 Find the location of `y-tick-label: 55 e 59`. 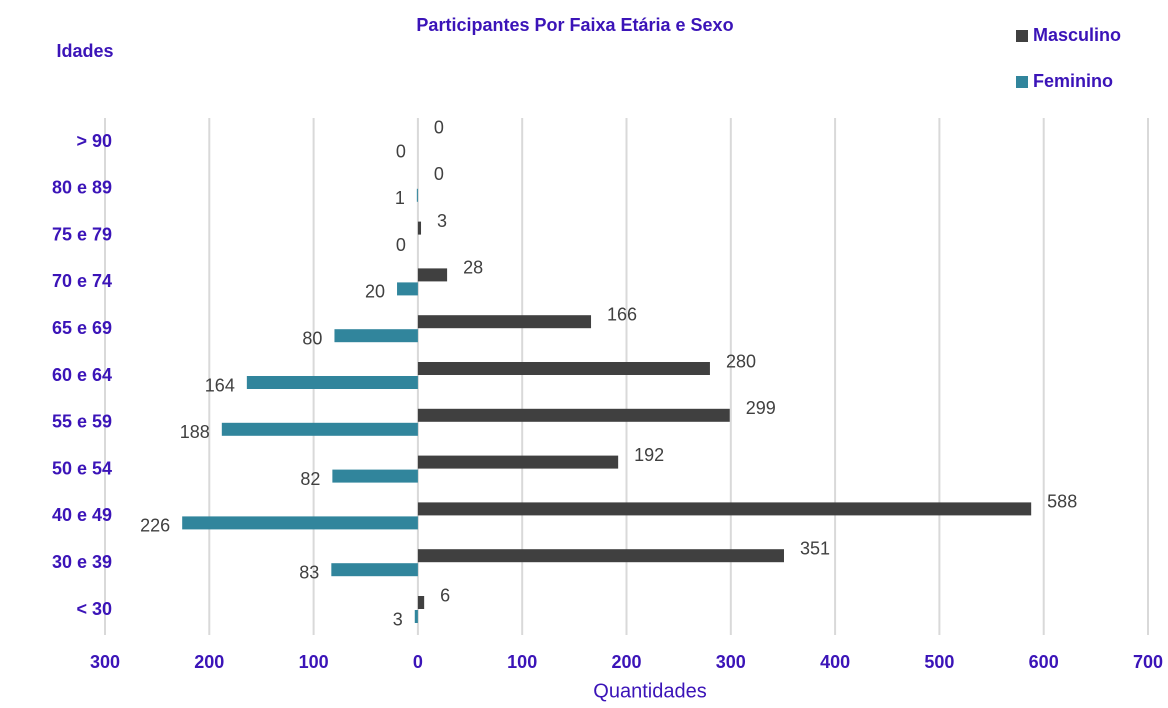

y-tick-label: 55 e 59 is located at coordinates (82, 422).